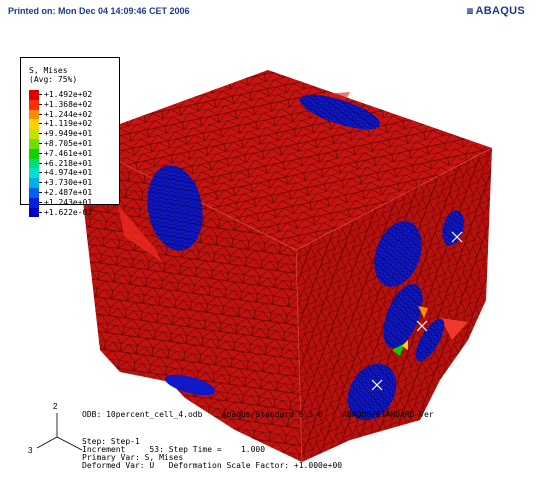 The width and height of the screenshot is (537, 490). What do you see at coordinates (30, 450) in the screenshot?
I see `triad-axis-3-label: 3` at bounding box center [30, 450].